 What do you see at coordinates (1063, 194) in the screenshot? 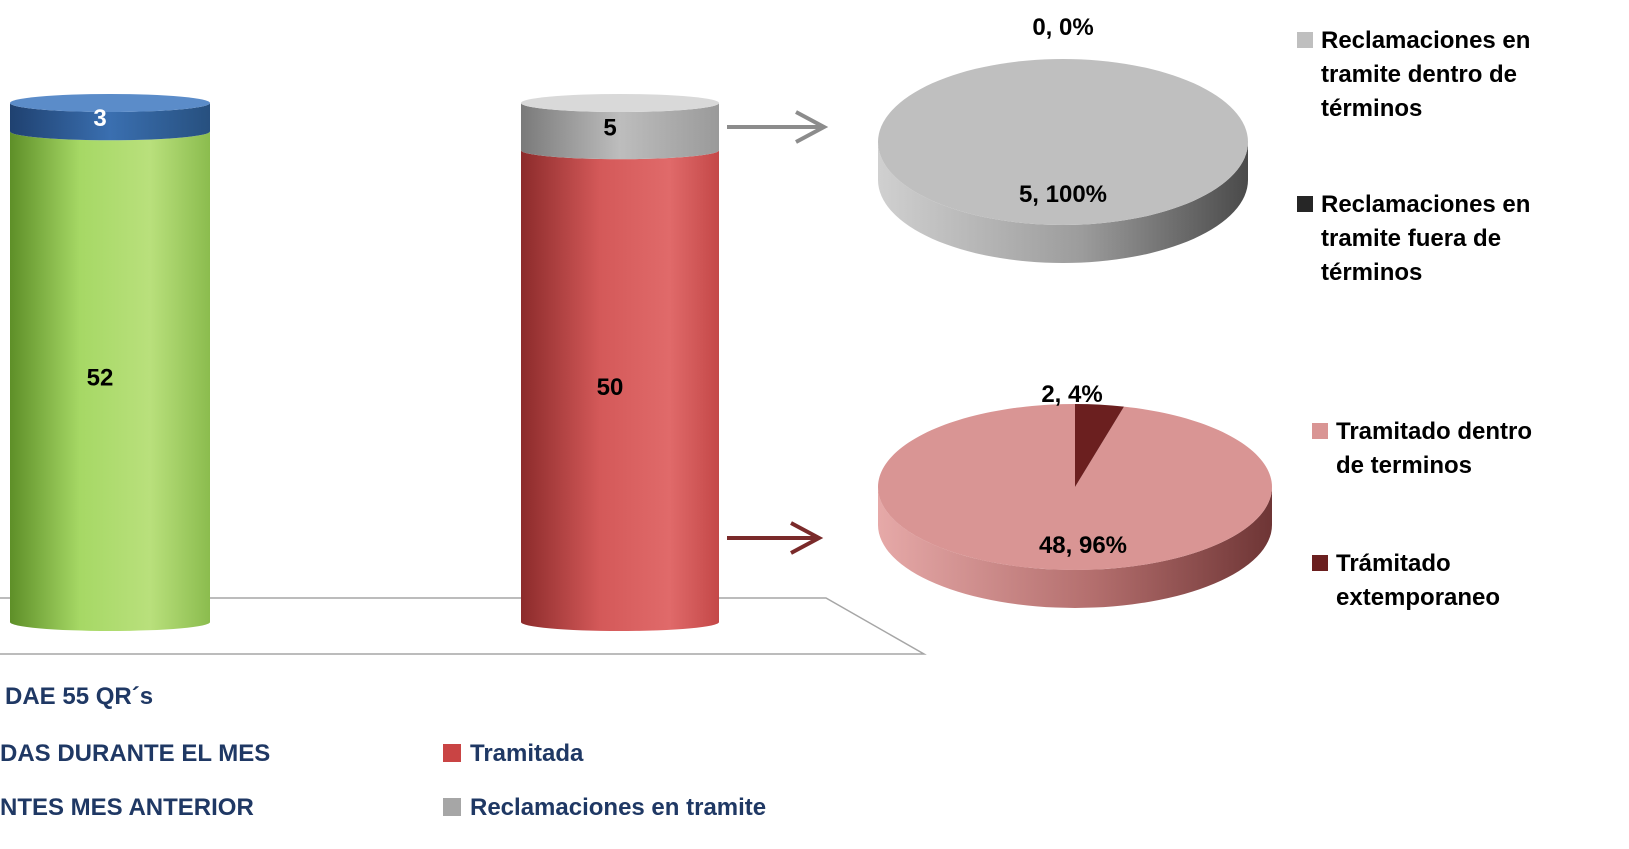
I see `pie-data-label: 5, 100%` at bounding box center [1063, 194].